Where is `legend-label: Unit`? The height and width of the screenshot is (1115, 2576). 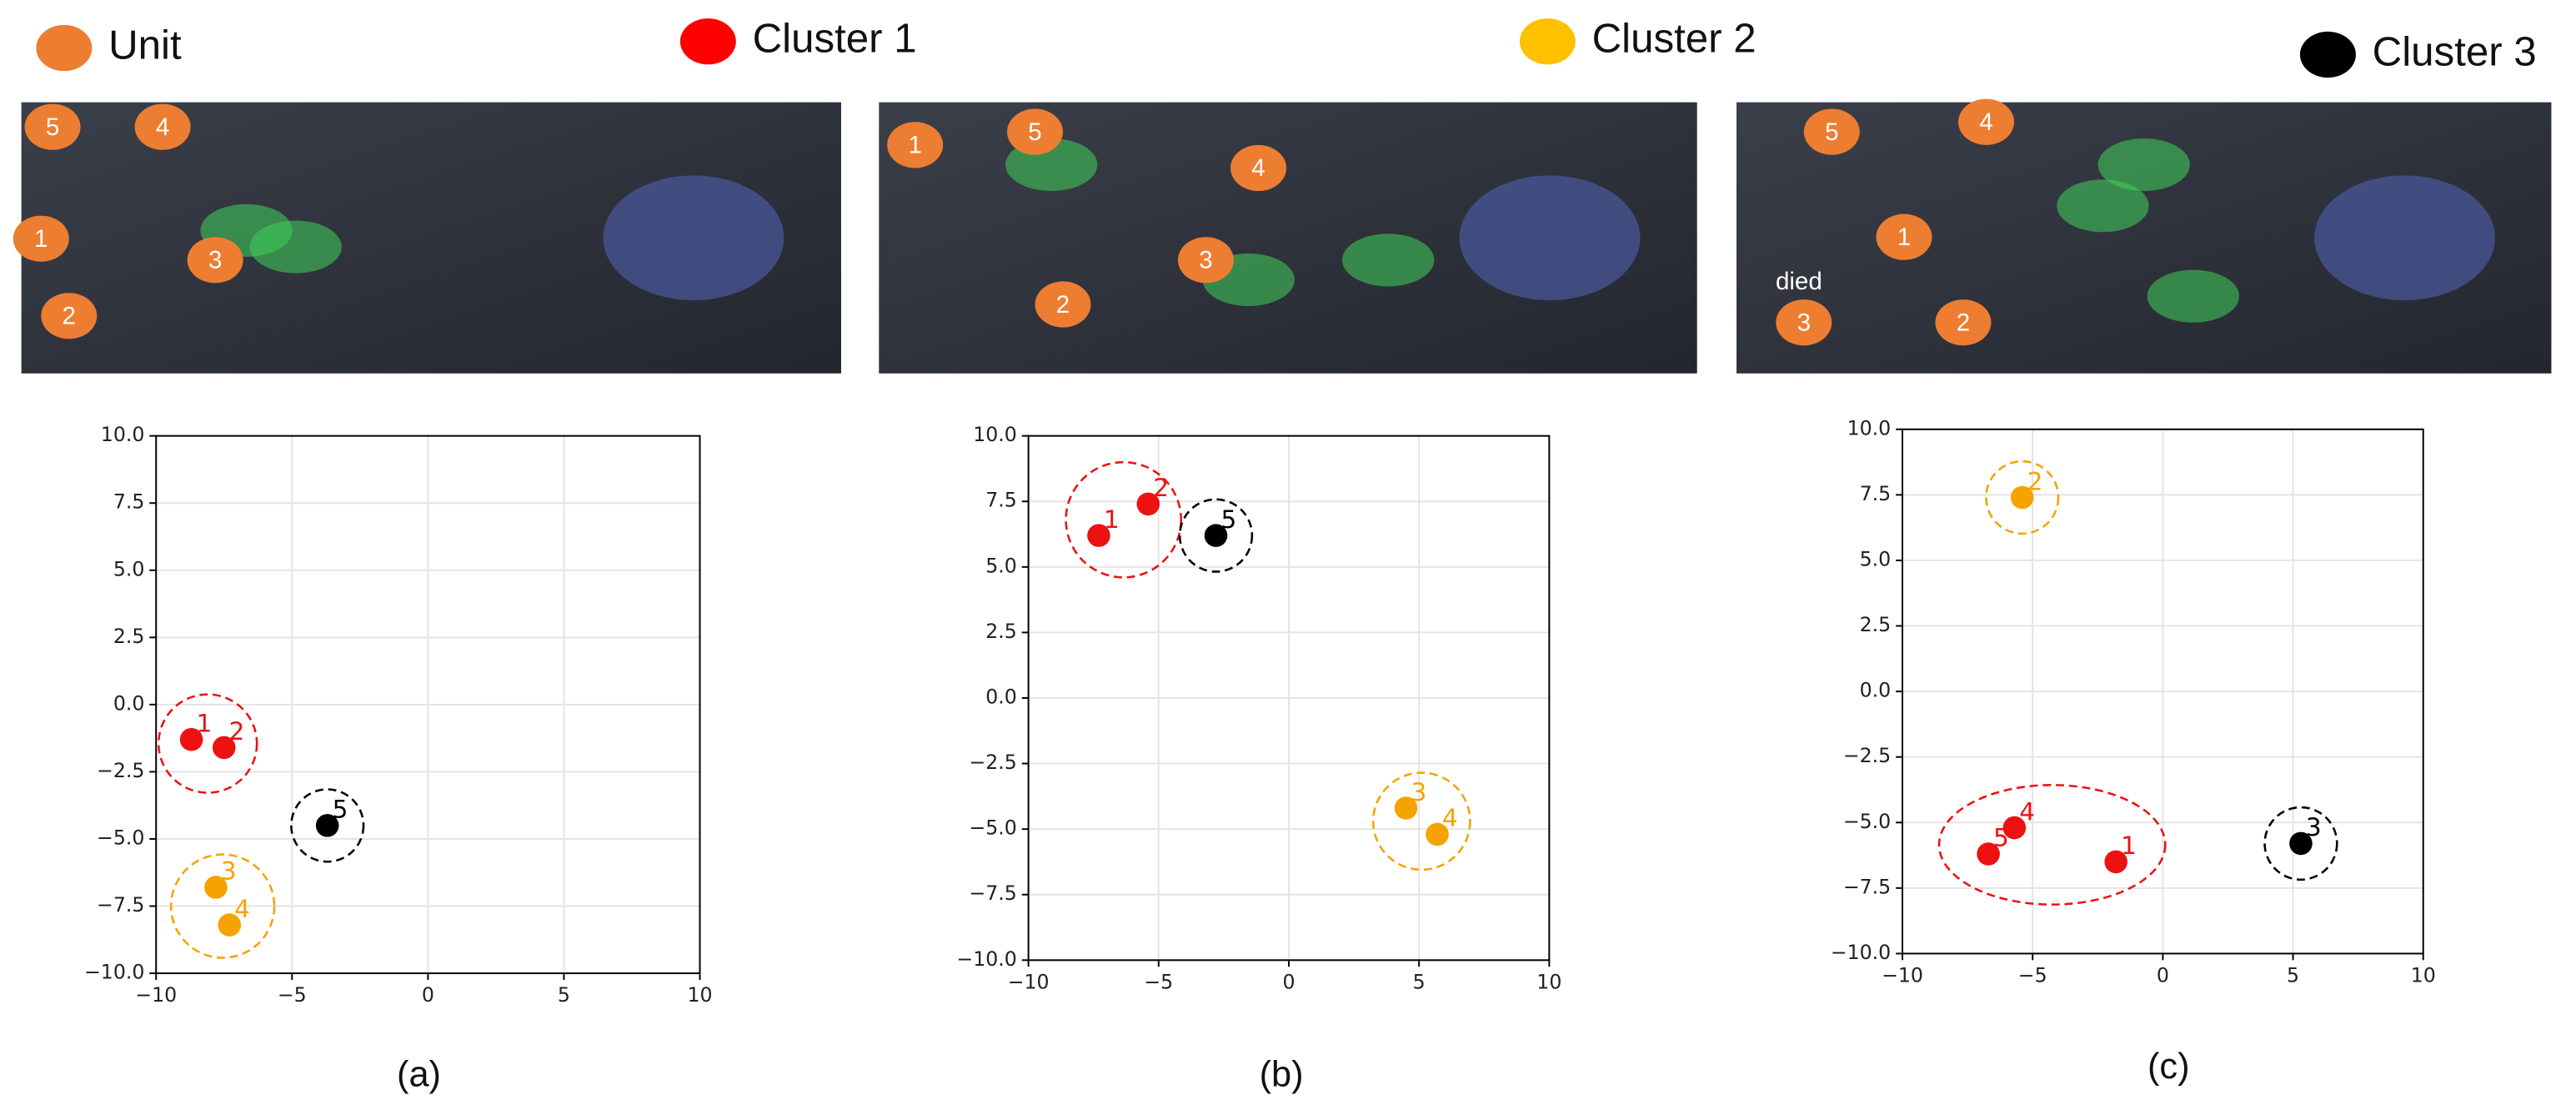 legend-label: Unit is located at coordinates (145, 46).